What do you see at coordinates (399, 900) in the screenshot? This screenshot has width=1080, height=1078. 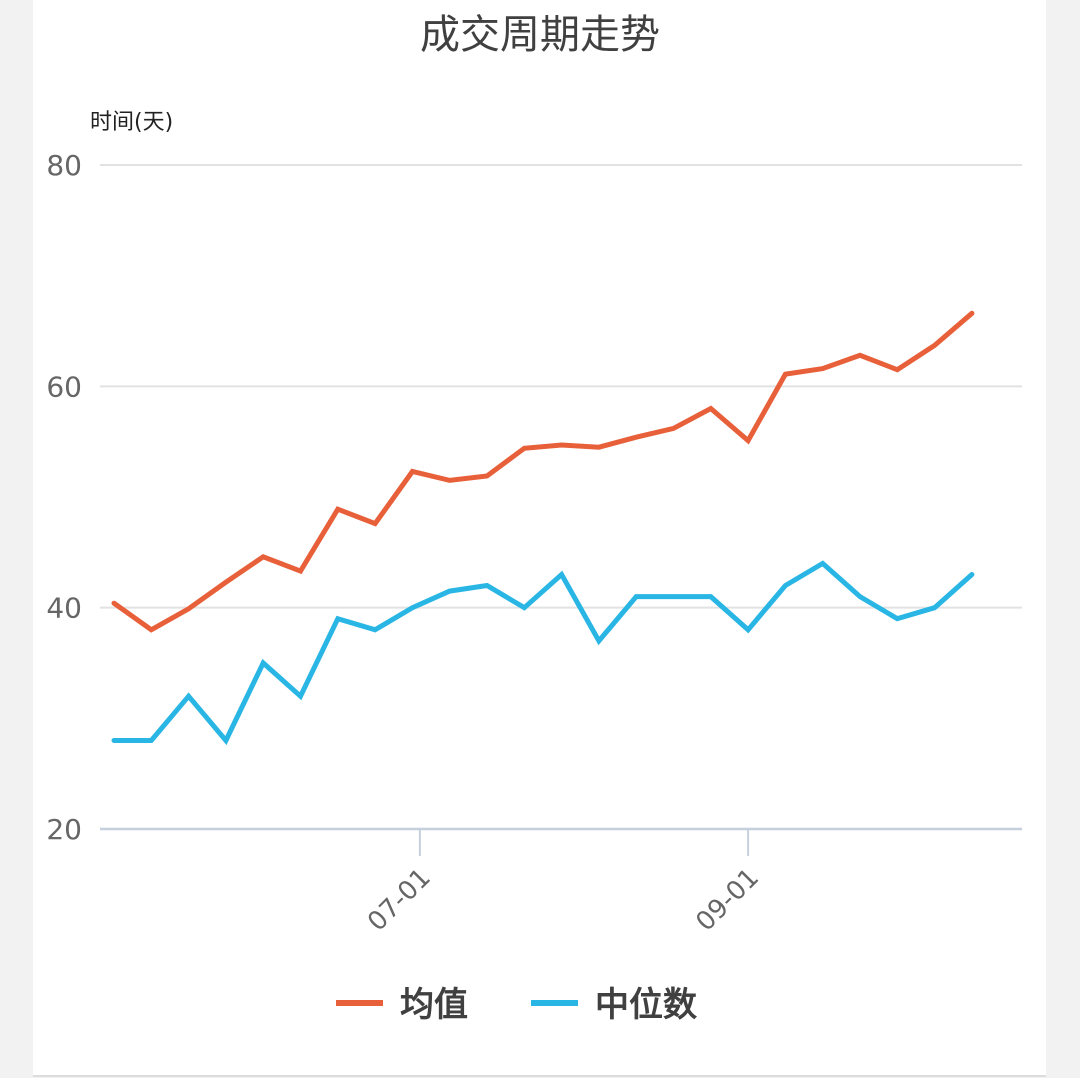 I see `x-tick-label: 07-01` at bounding box center [399, 900].